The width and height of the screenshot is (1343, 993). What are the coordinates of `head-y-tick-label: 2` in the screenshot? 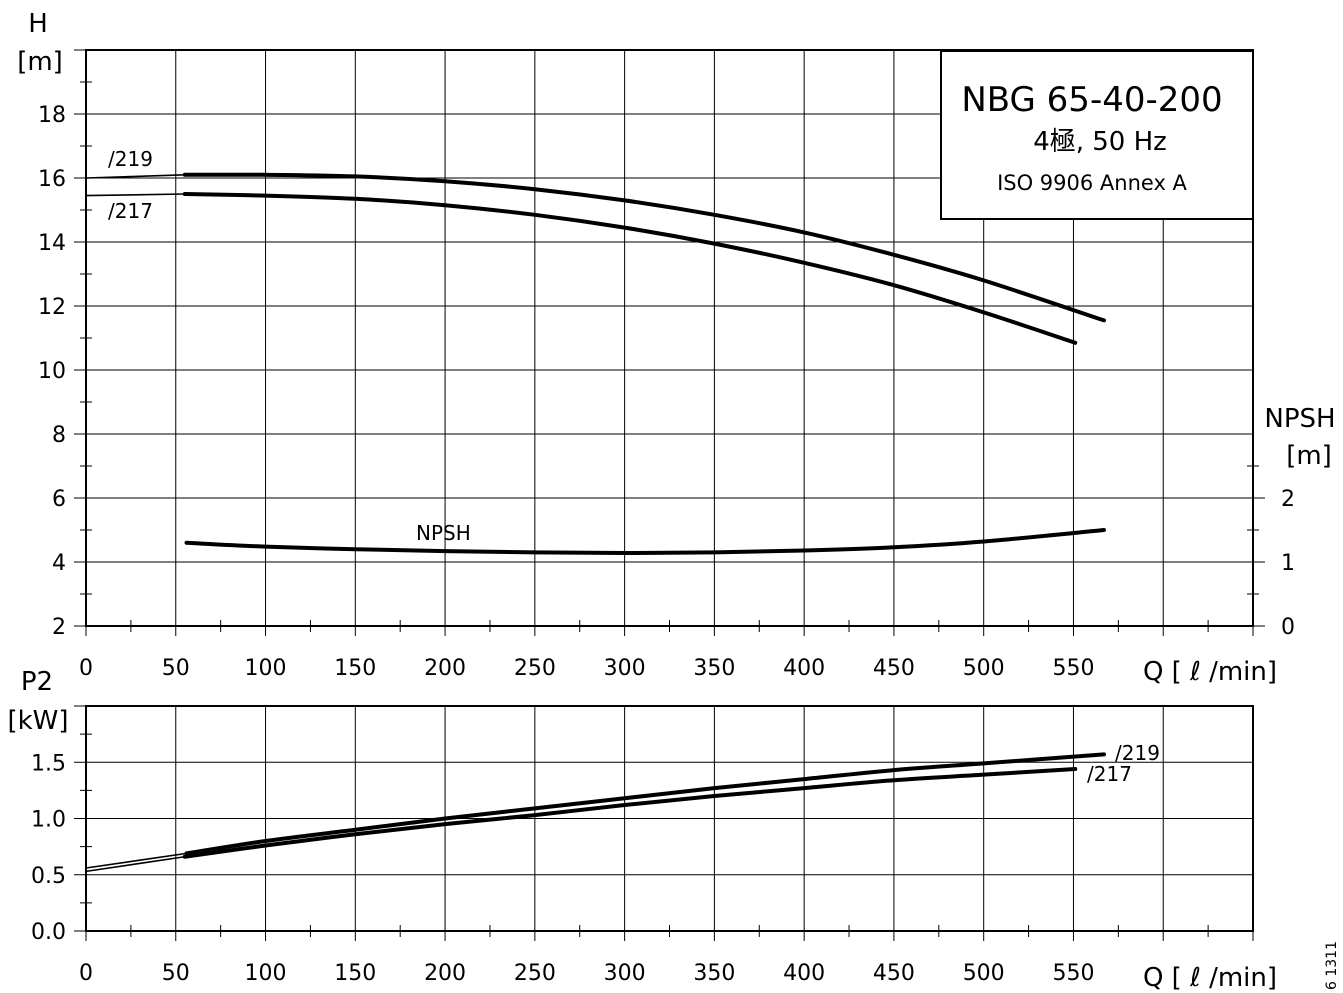 It's located at (59, 627).